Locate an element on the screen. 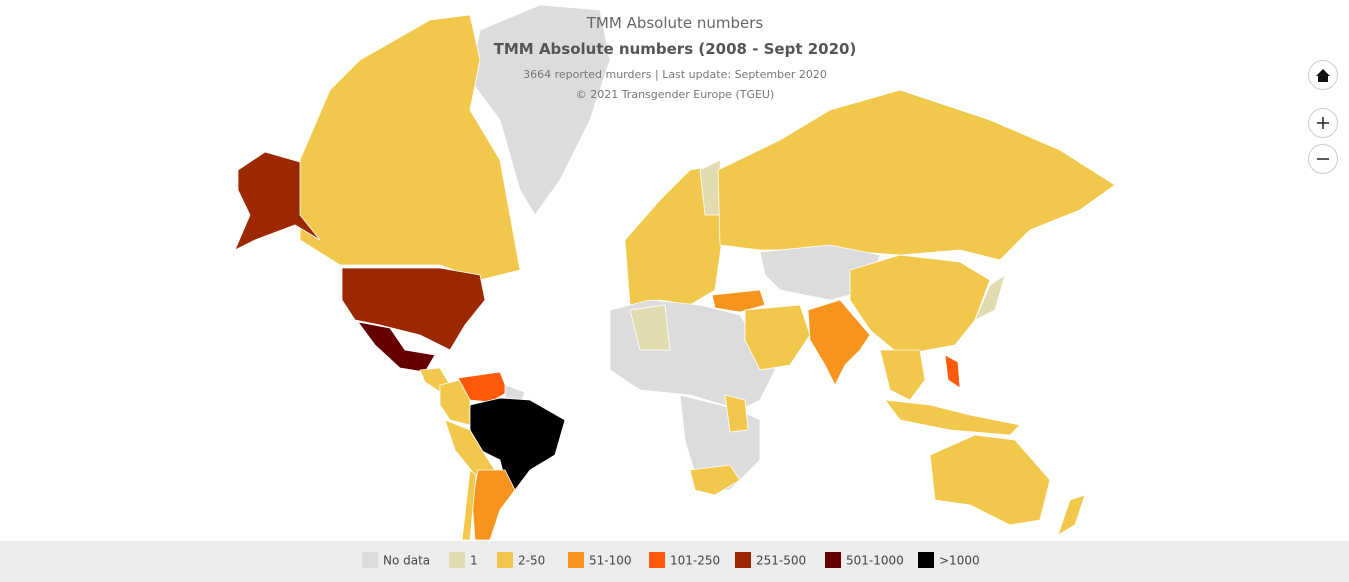  venezuela is located at coordinates (483, 387).